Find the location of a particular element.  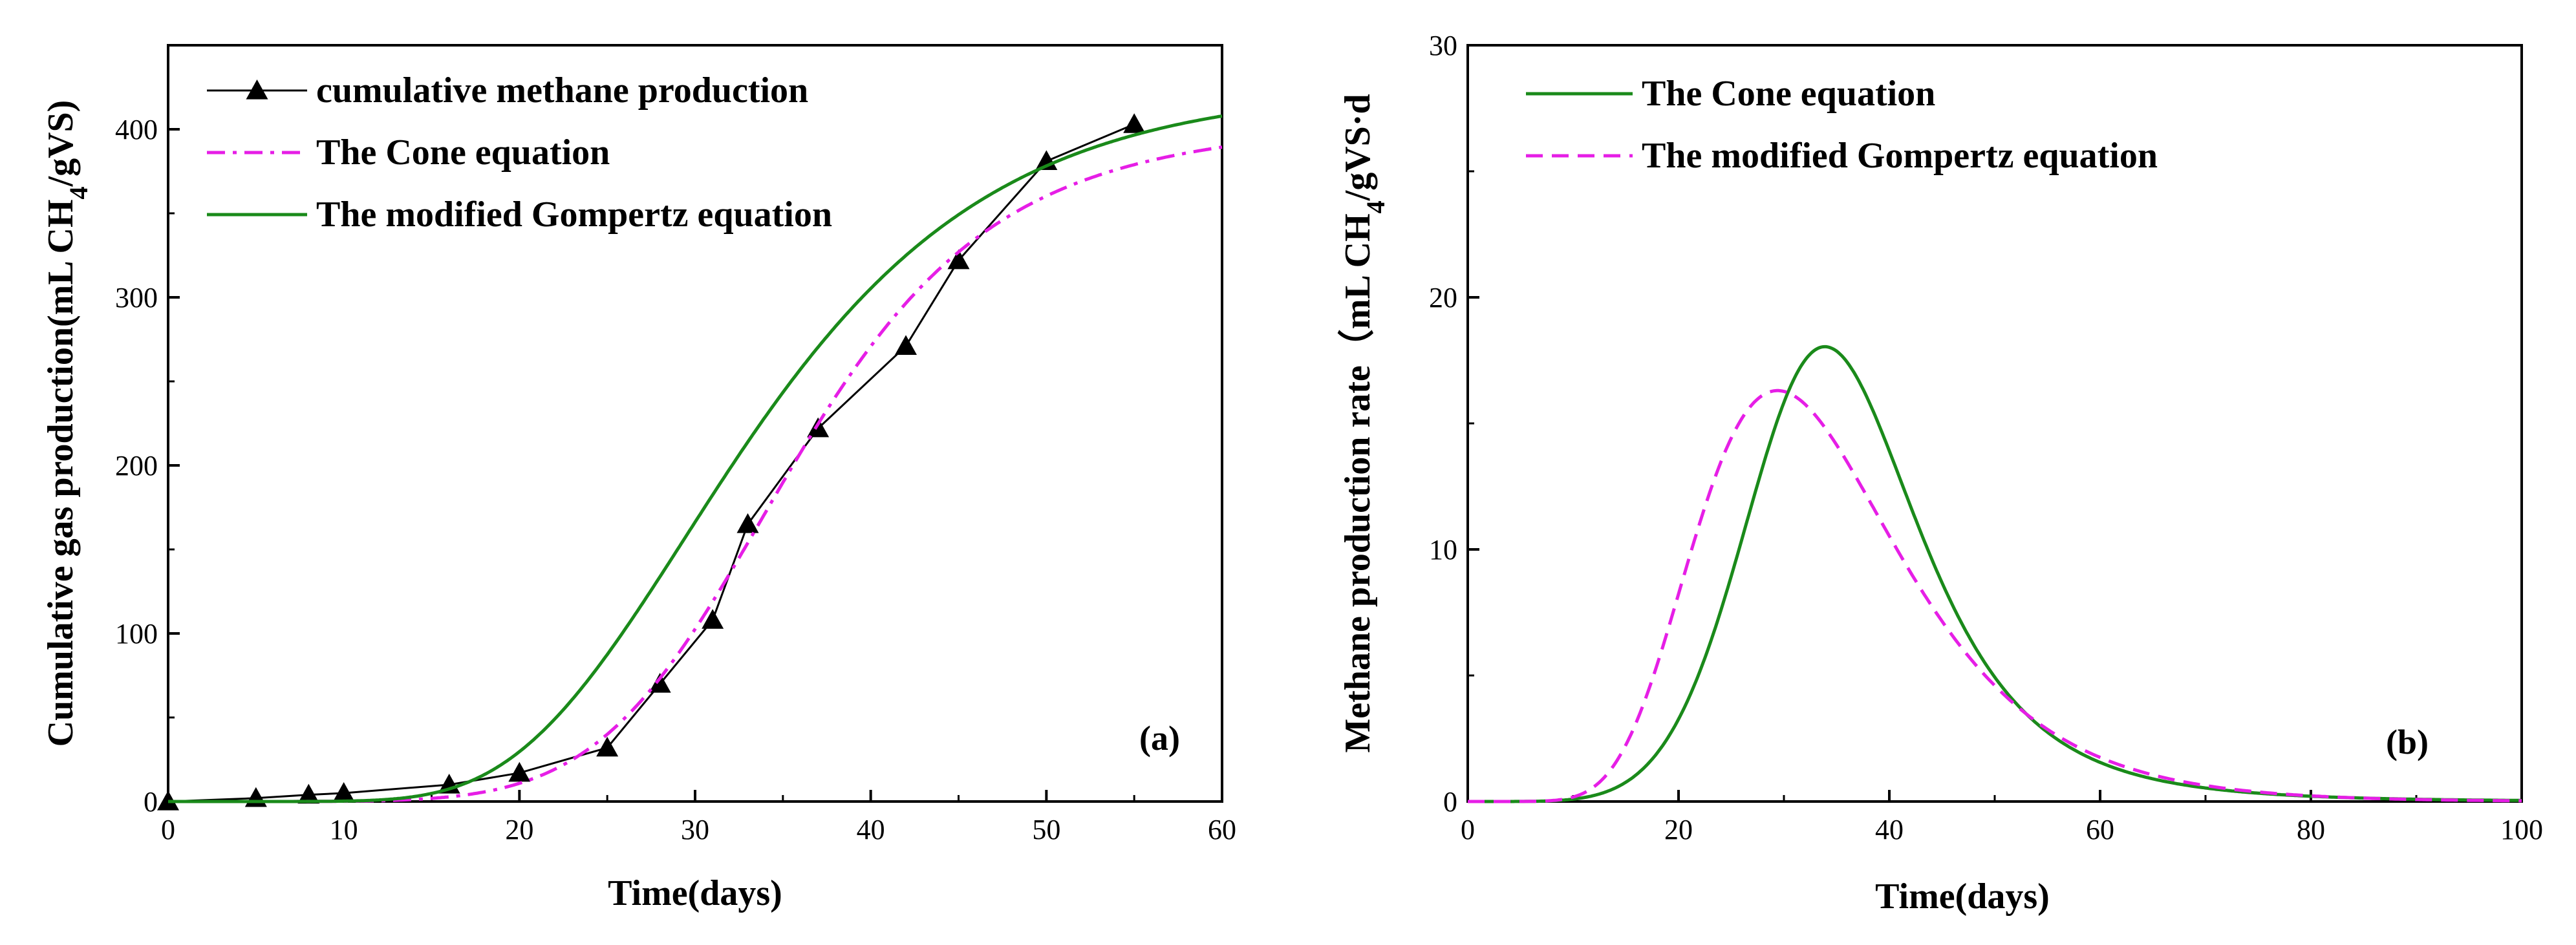

panel-a-label: (a) is located at coordinates (1159, 739).